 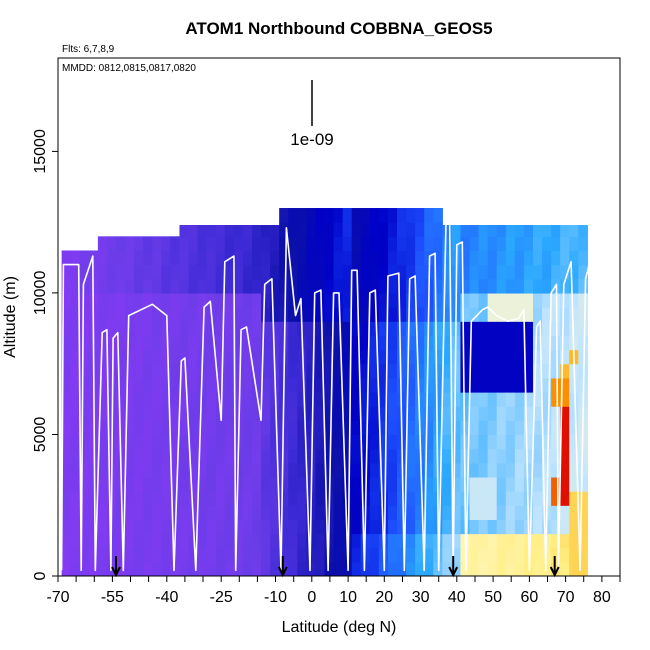 What do you see at coordinates (493, 597) in the screenshot?
I see `x-tick-label: 50` at bounding box center [493, 597].